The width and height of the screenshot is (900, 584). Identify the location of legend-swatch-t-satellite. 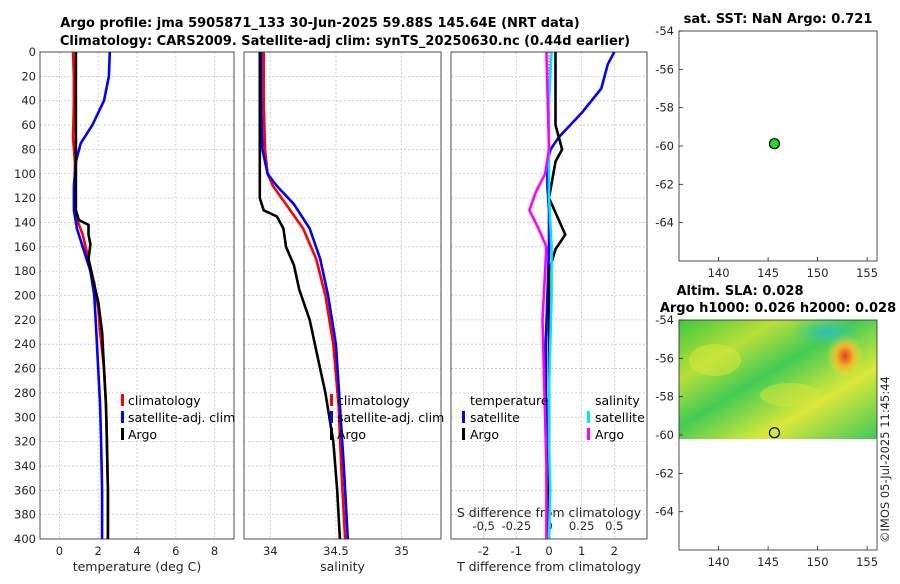
(463, 417).